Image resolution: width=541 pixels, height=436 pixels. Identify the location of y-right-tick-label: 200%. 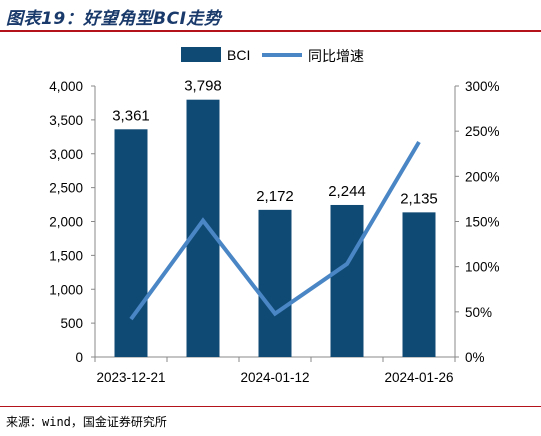
(482, 176).